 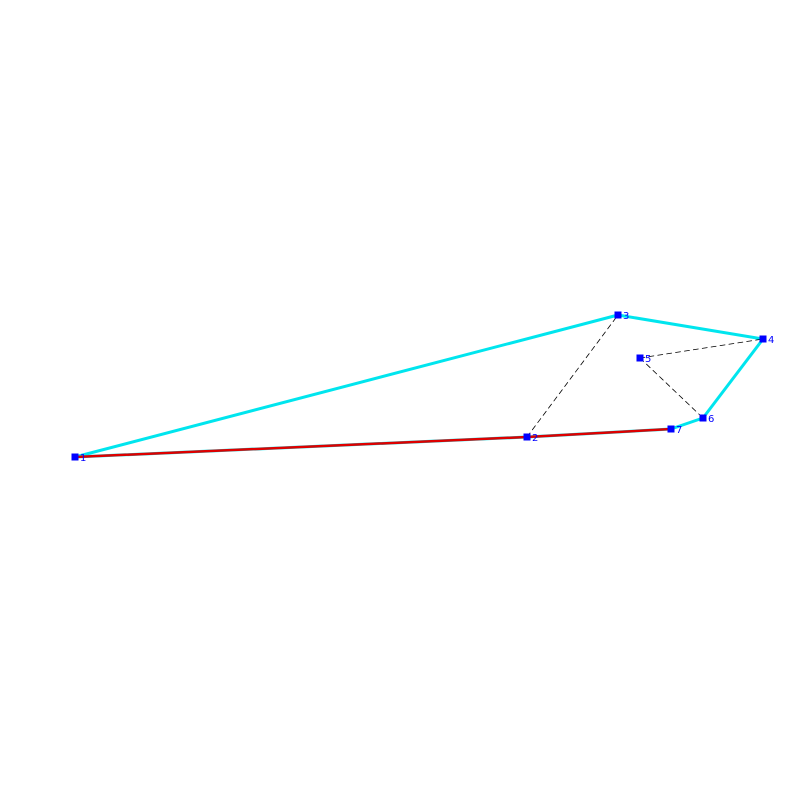 I want to click on node-3: 3, so click(x=621, y=316).